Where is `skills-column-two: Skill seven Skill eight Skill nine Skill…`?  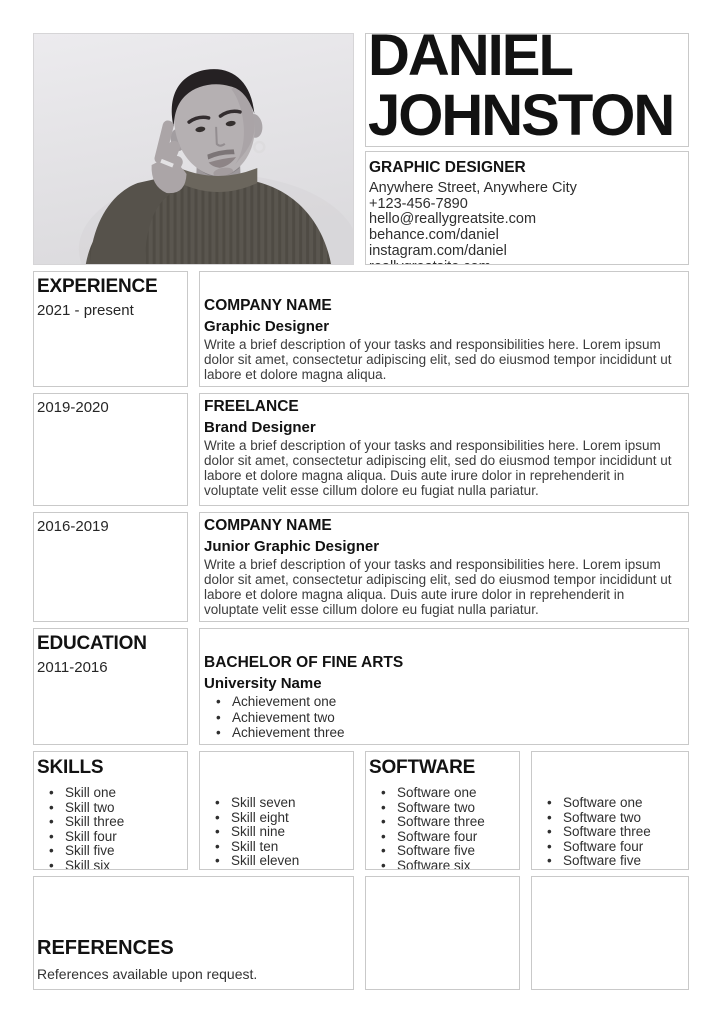
skills-column-two: Skill seven Skill eight Skill nine Skill… is located at coordinates (276, 810).